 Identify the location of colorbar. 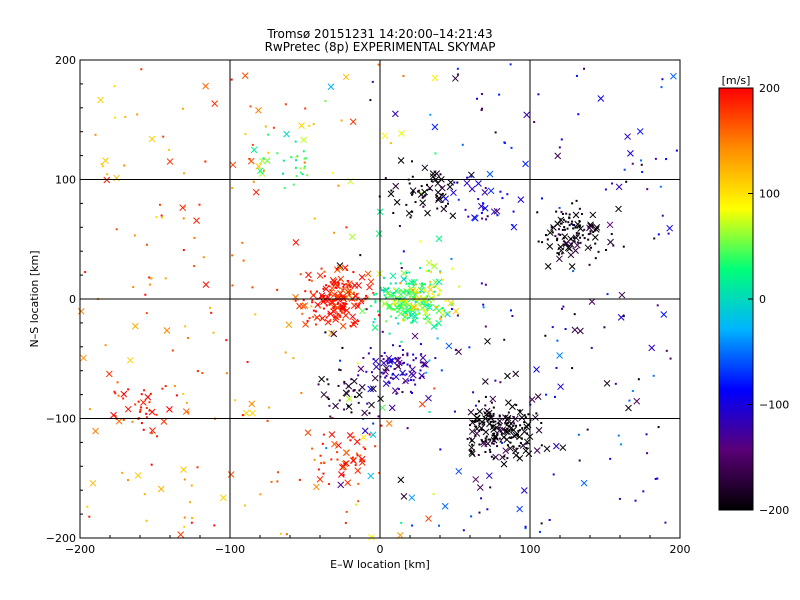
(736, 299).